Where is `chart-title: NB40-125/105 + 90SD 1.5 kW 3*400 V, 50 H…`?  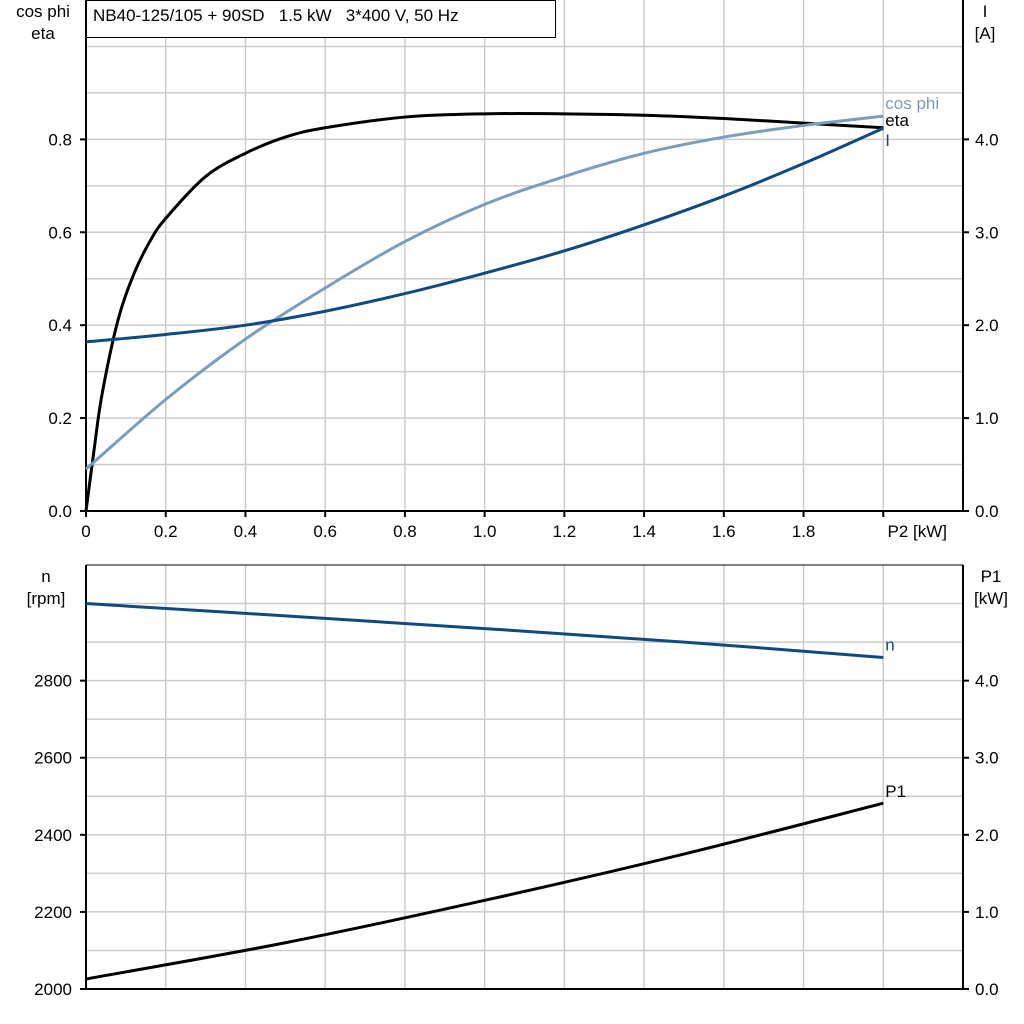
chart-title: NB40-125/105 + 90SD 1.5 kW 3*400 V, 50 H… is located at coordinates (321, 19).